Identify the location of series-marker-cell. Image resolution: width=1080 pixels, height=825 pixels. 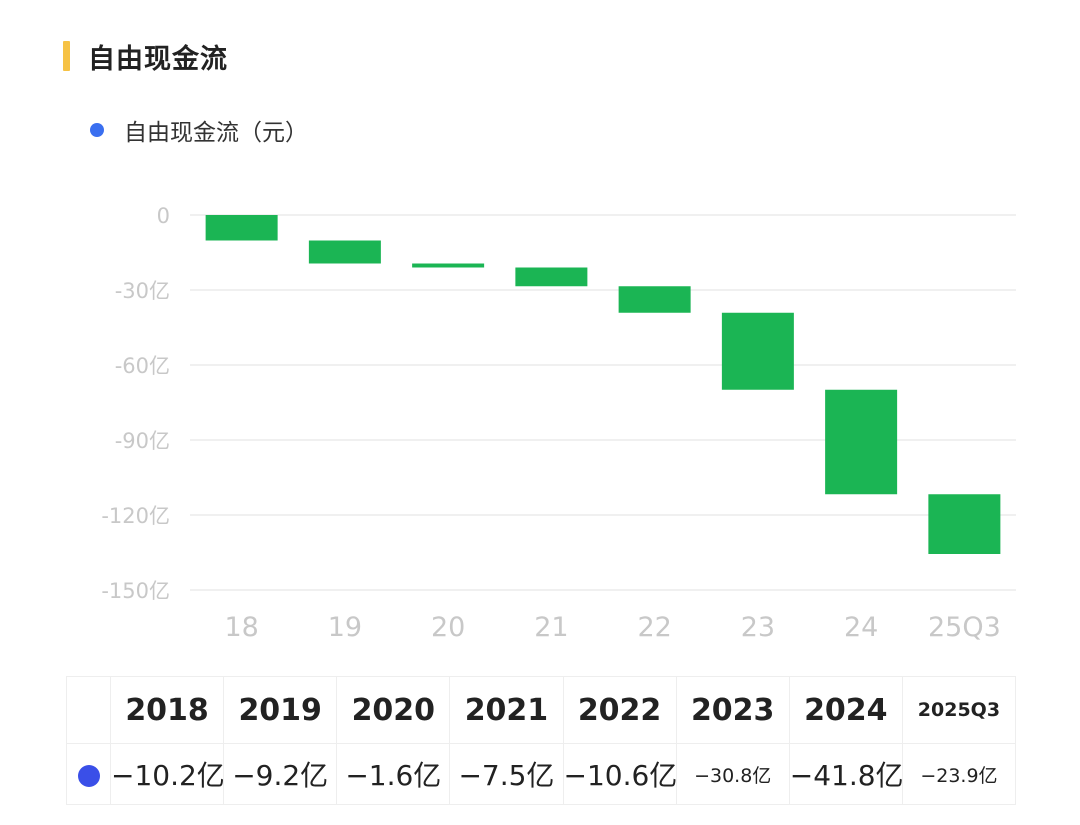
(88, 774).